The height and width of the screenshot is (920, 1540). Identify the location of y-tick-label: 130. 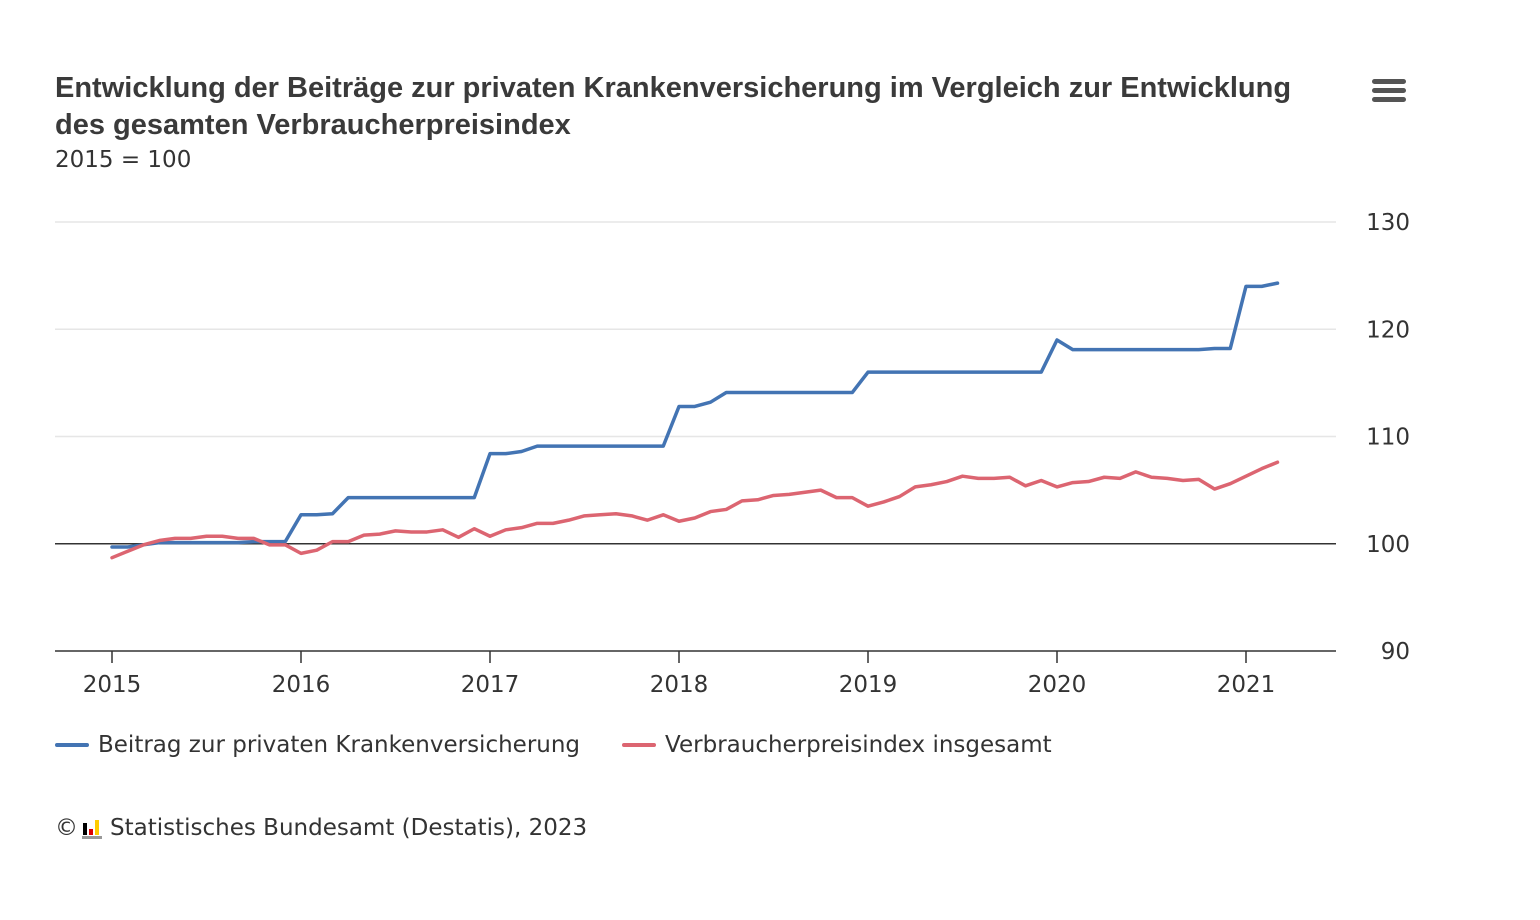
(1388, 223).